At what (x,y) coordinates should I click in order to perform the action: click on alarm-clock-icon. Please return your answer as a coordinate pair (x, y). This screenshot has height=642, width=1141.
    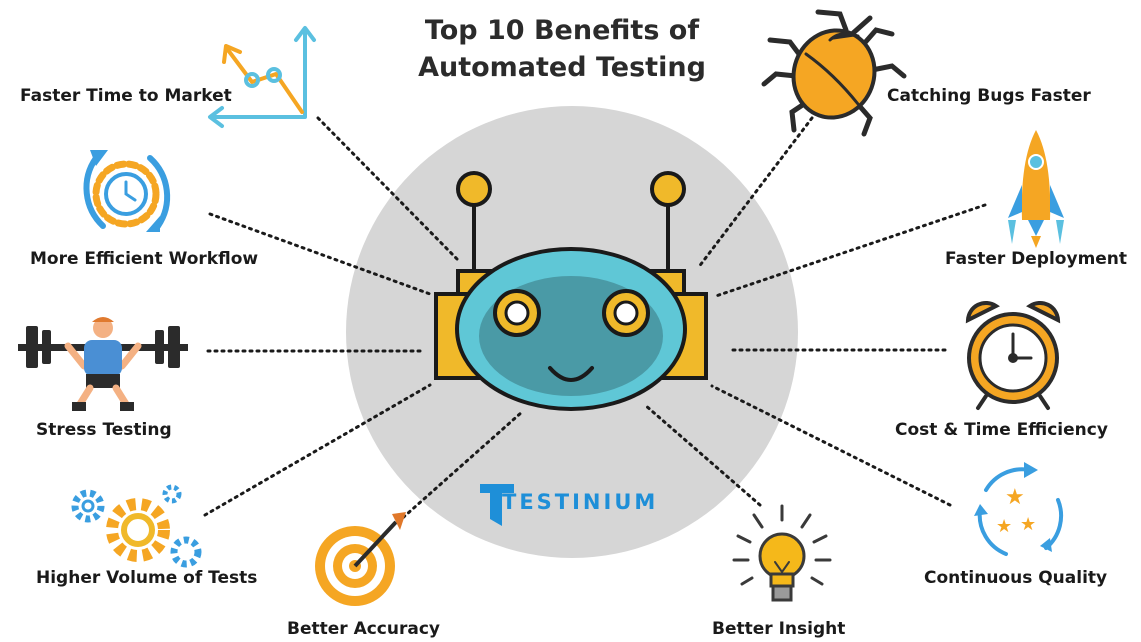
    Looking at the image, I should click on (1013, 355).